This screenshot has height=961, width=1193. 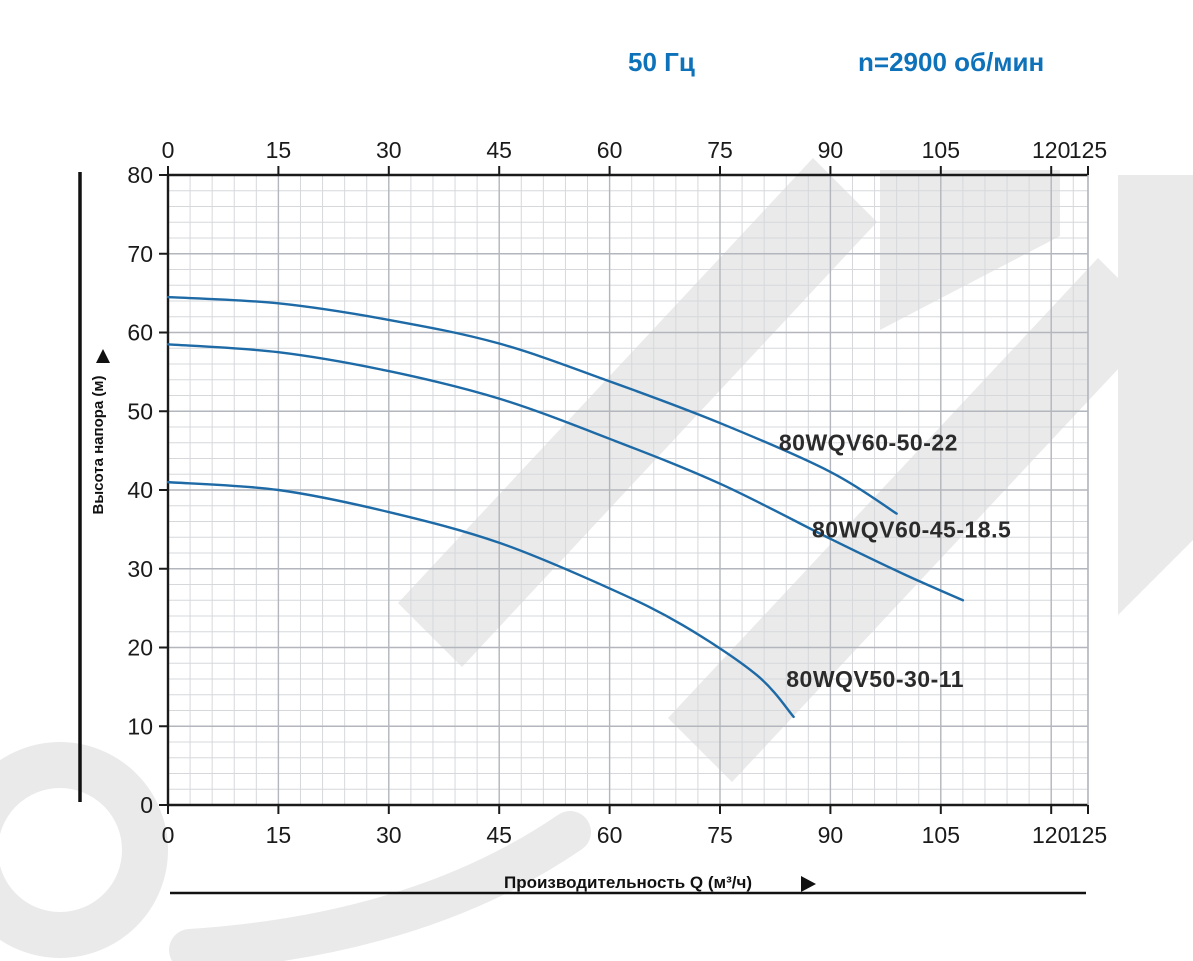 What do you see at coordinates (1051, 150) in the screenshot?
I see `x-tick-label-top: 120` at bounding box center [1051, 150].